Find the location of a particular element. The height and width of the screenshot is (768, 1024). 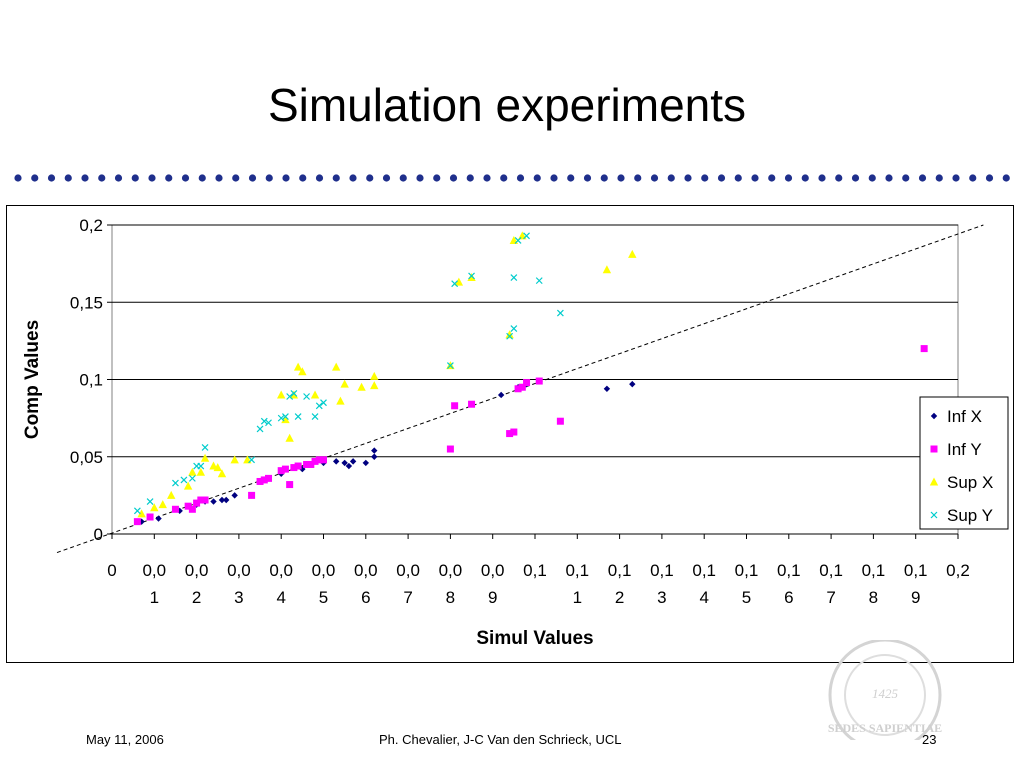

dotted-divider is located at coordinates (512, 178).